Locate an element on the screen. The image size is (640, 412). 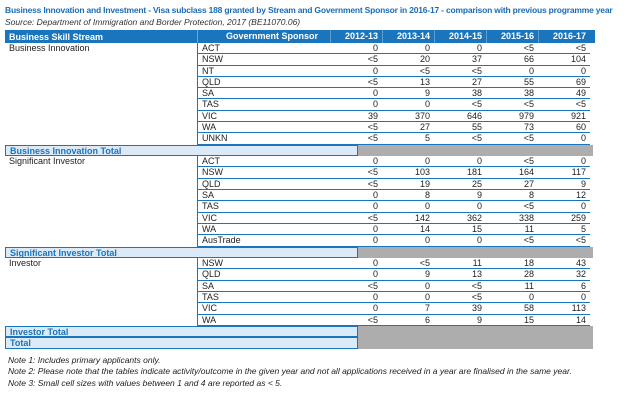
value-cell: 259 is located at coordinates (564, 218).